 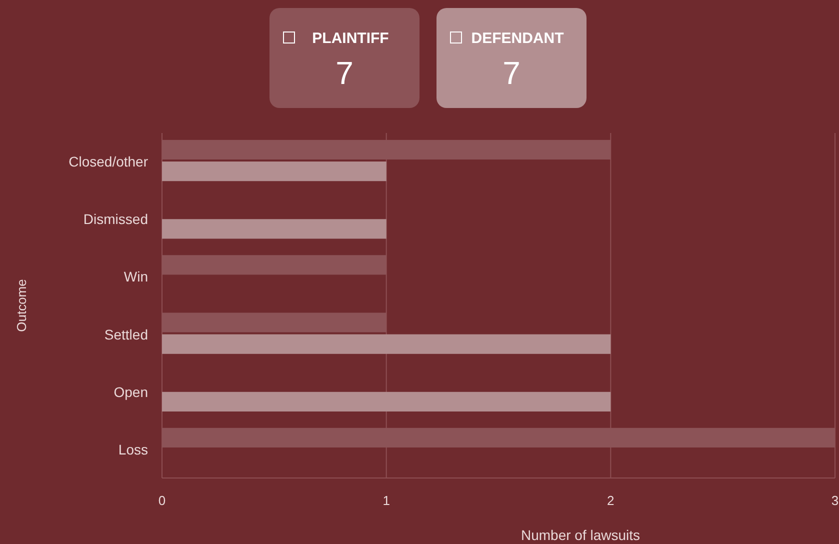 What do you see at coordinates (126, 334) in the screenshot?
I see `y-tick-label: Settled` at bounding box center [126, 334].